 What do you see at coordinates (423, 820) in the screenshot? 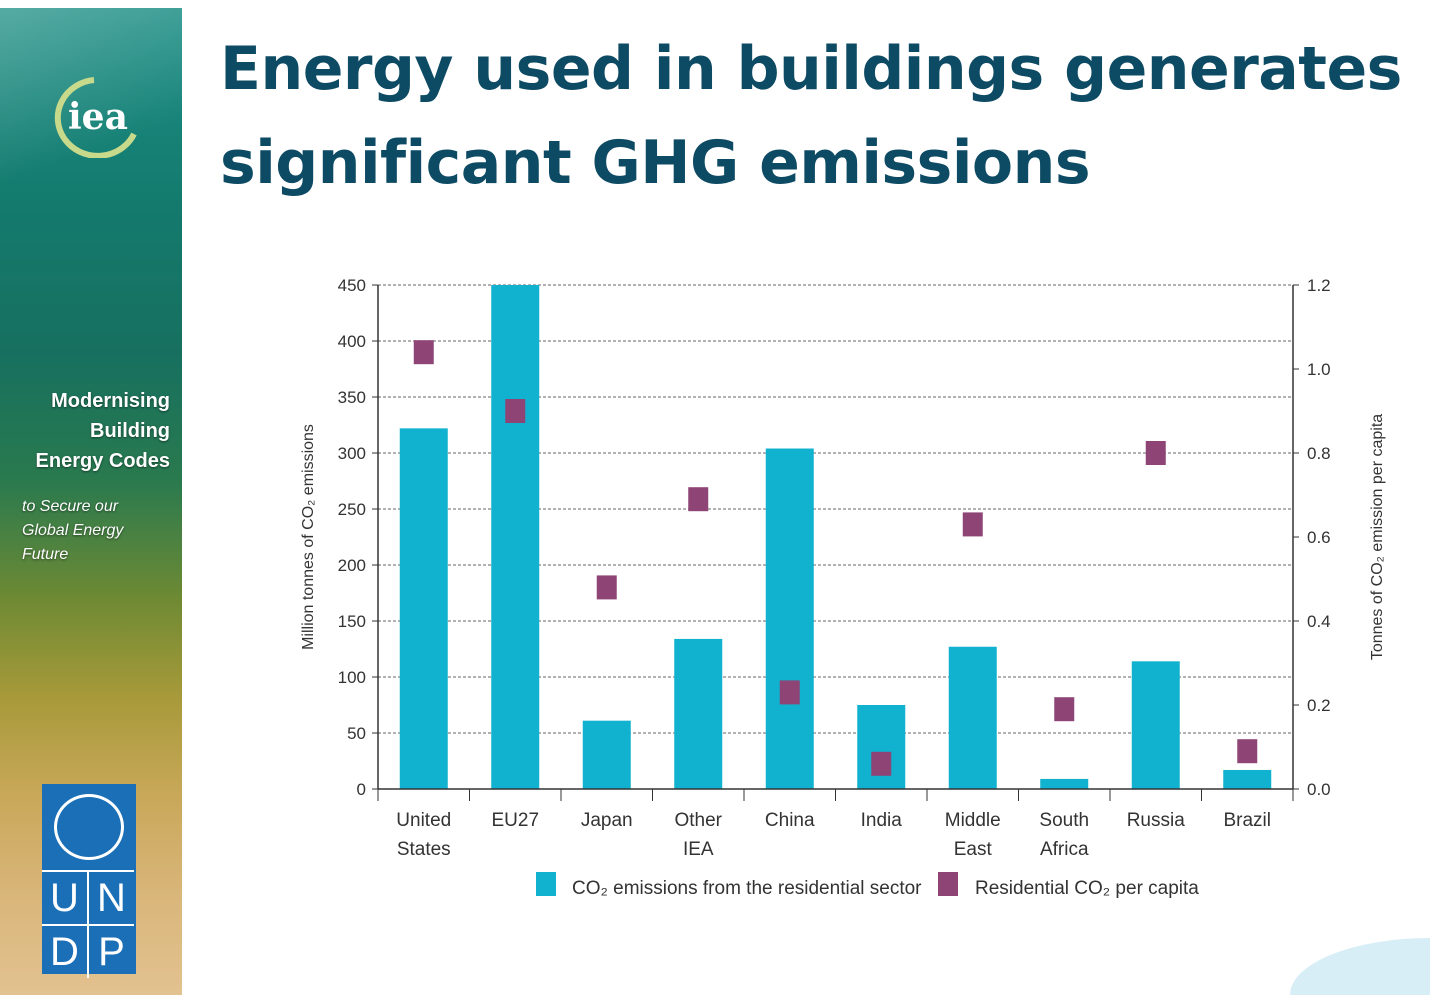
I see `x-tick-label: United` at bounding box center [423, 820].